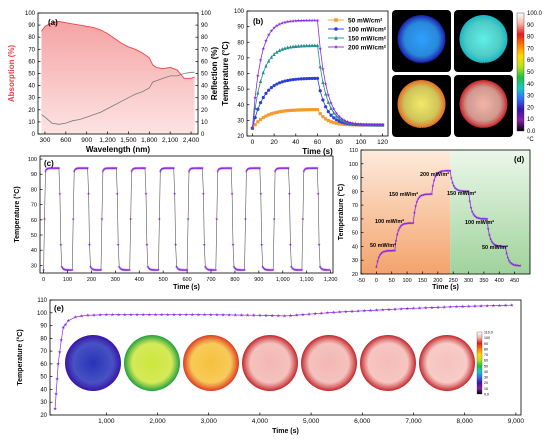 The image size is (554, 441). What do you see at coordinates (445, 212) in the screenshot?
I see `panel-d-frame` at bounding box center [445, 212].